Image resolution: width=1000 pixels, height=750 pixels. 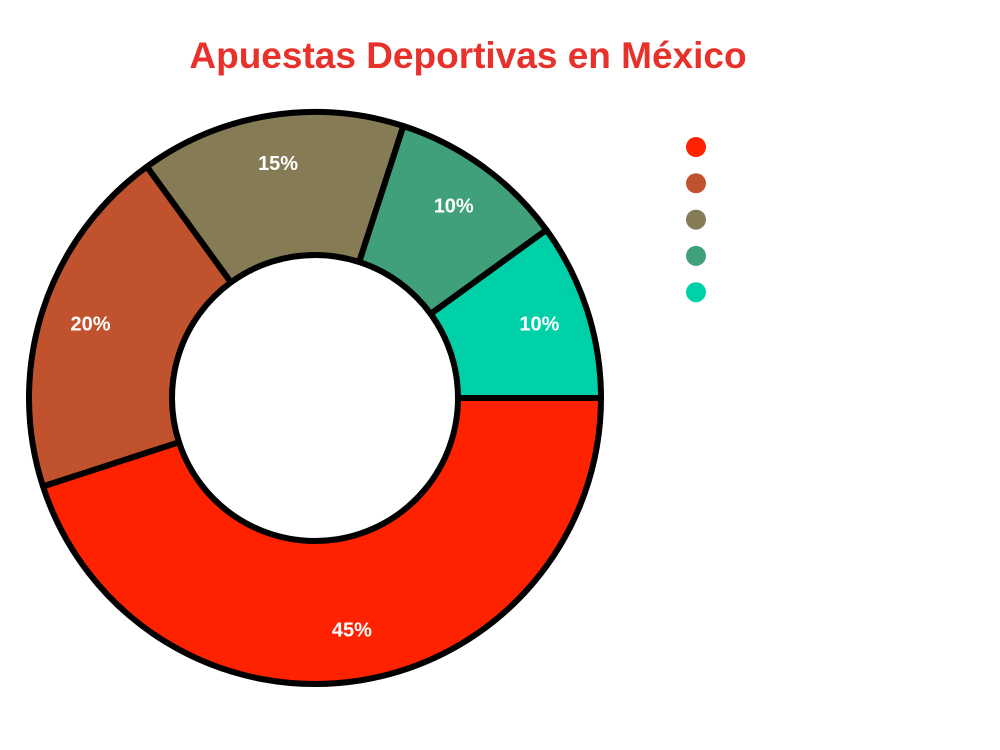 What do you see at coordinates (467, 55) in the screenshot?
I see `chart-title: Apuestas Deportivas en México` at bounding box center [467, 55].